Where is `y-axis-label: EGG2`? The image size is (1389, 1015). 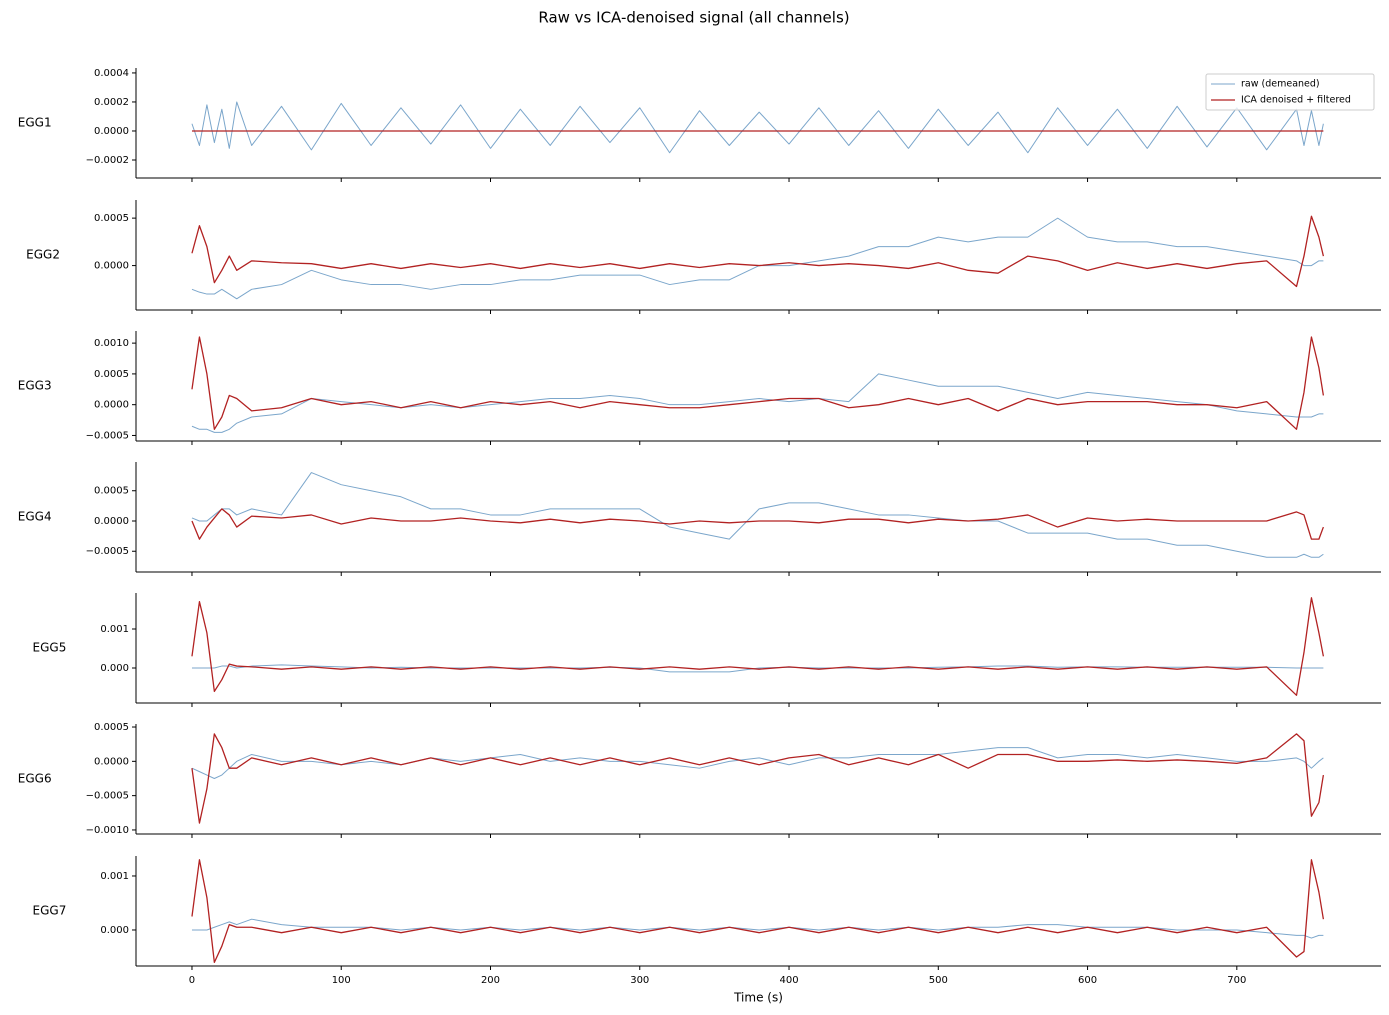 y-axis-label: EGG2 is located at coordinates (43, 255).